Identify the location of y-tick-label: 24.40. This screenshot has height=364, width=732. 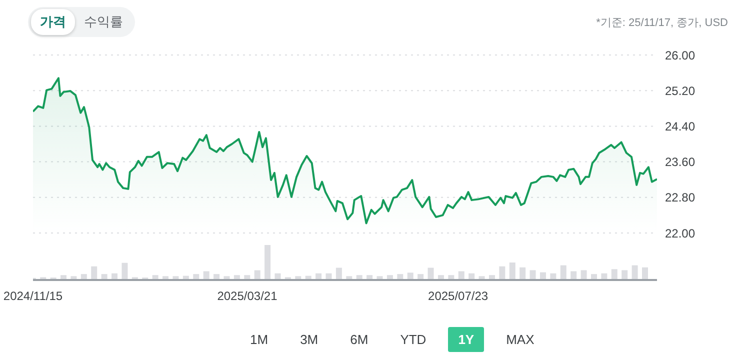
(680, 126).